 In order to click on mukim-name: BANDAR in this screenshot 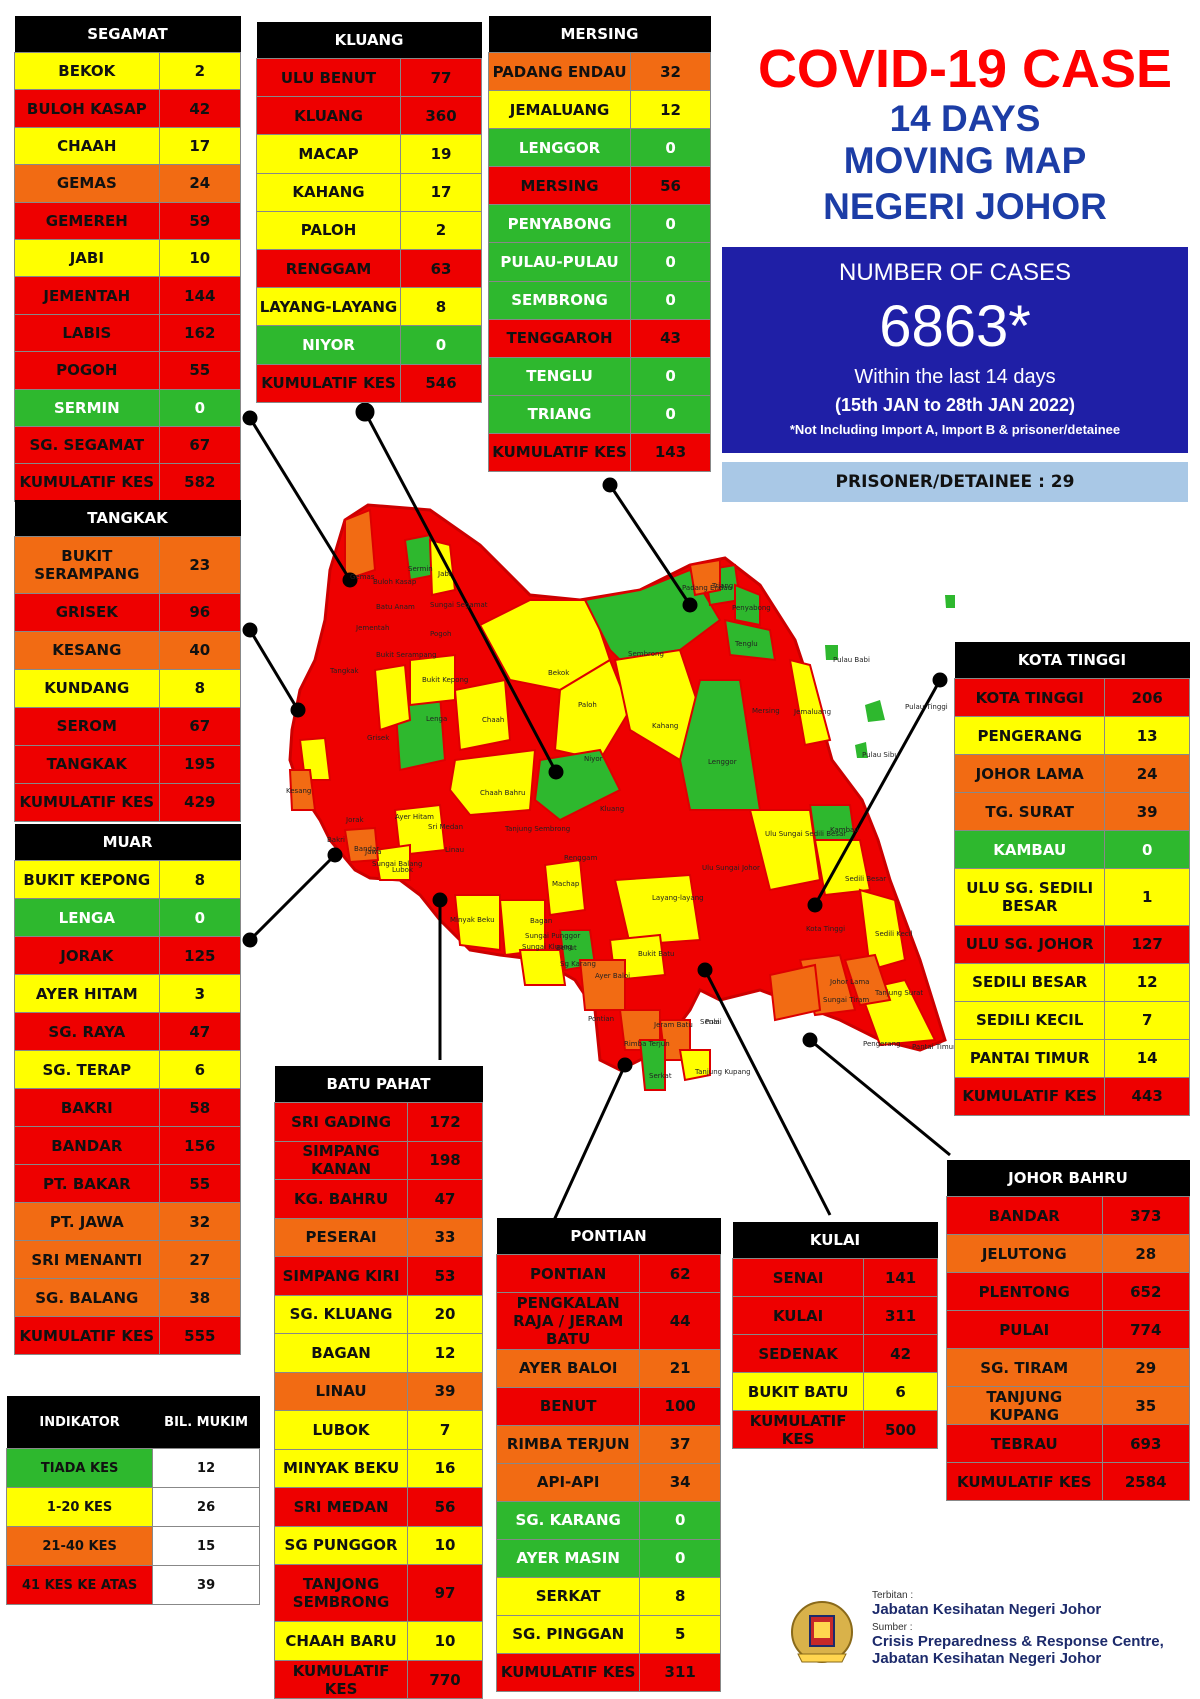, I will do `click(1024, 1215)`.